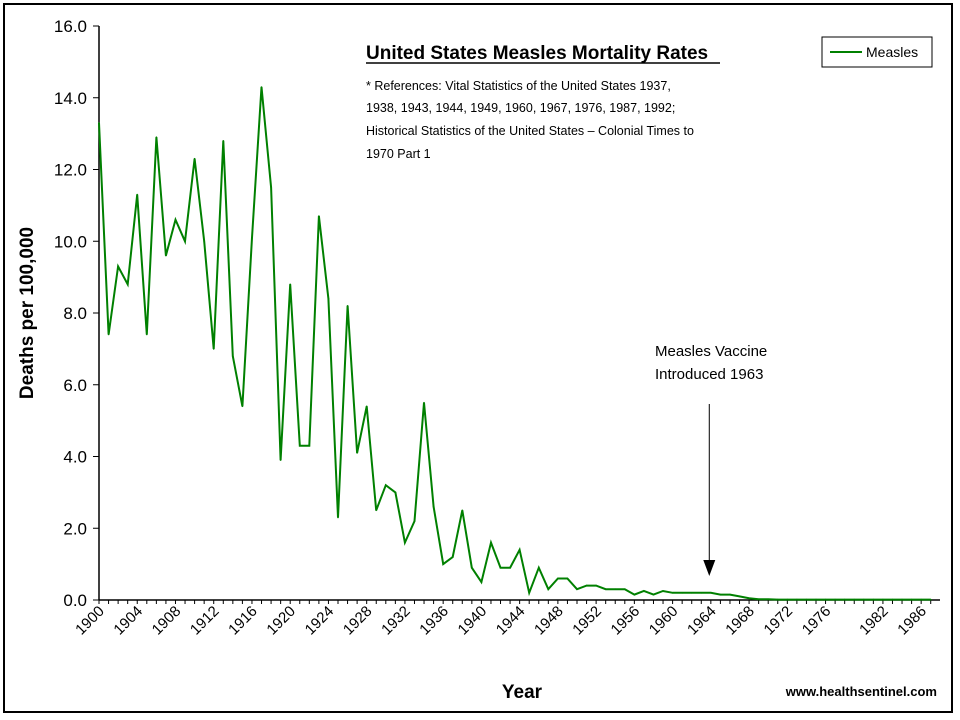 This screenshot has height=720, width=960. I want to click on x-tick-label: 1920, so click(281, 621).